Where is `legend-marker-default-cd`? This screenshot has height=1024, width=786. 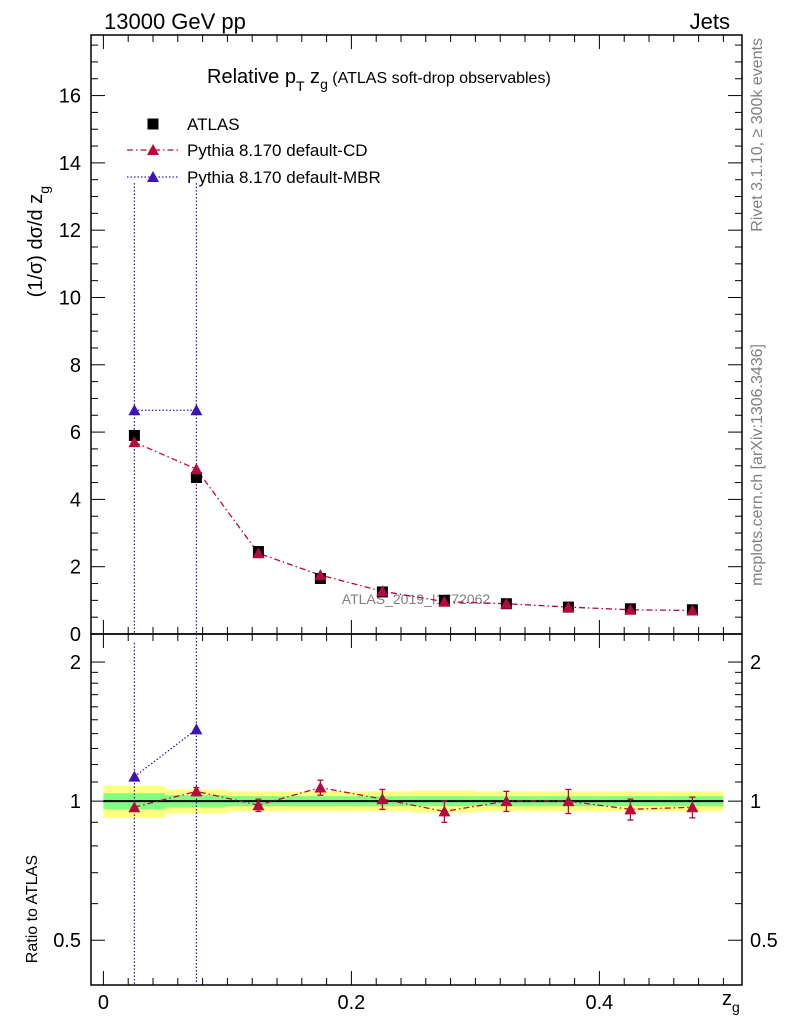
legend-marker-default-cd is located at coordinates (153, 149).